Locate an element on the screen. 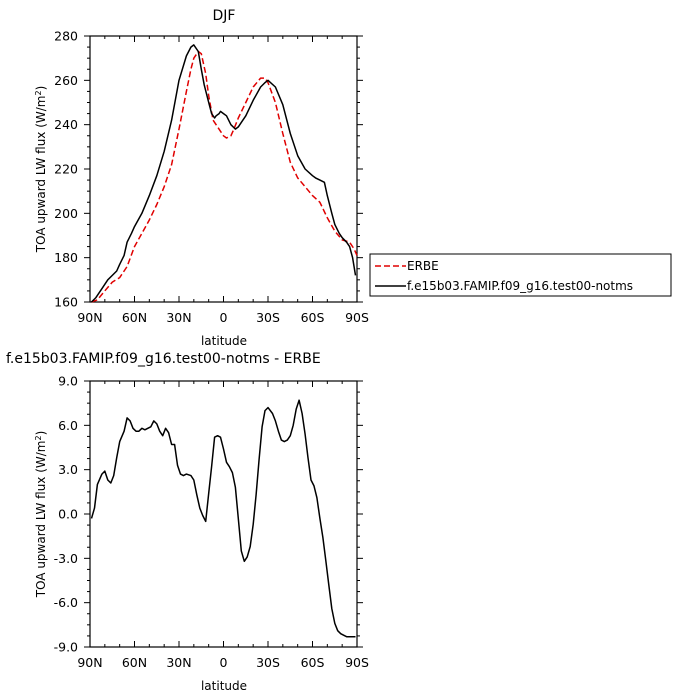 The height and width of the screenshot is (696, 697). bottom-y-tick-label: 3.0 is located at coordinates (68, 469).